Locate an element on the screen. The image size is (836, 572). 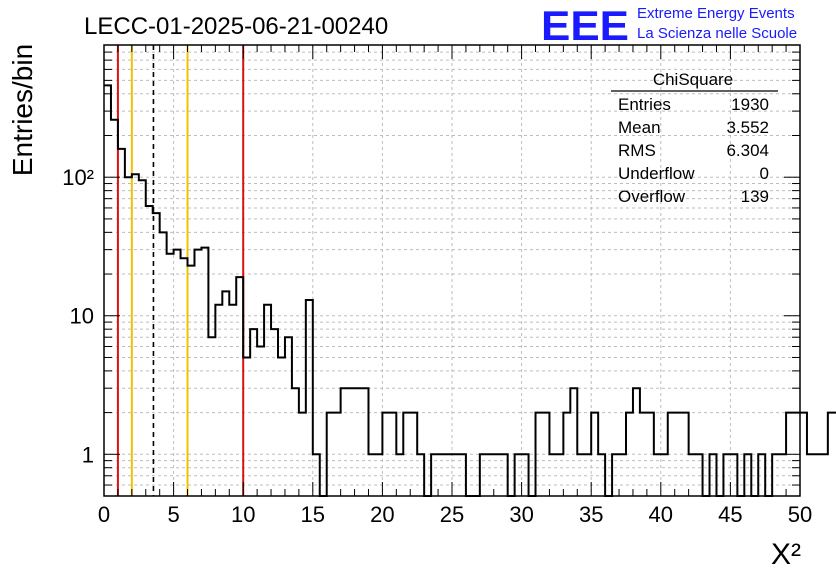
y-tick-labels: 1 10 10² is located at coordinates (78, 316).